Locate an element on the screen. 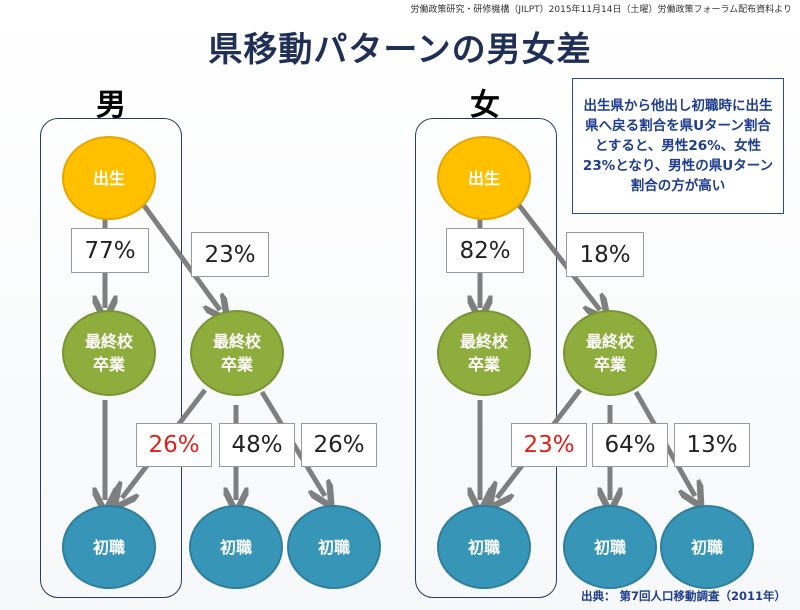 The width and height of the screenshot is (800, 610). male-return-pct: 26% is located at coordinates (174, 445).